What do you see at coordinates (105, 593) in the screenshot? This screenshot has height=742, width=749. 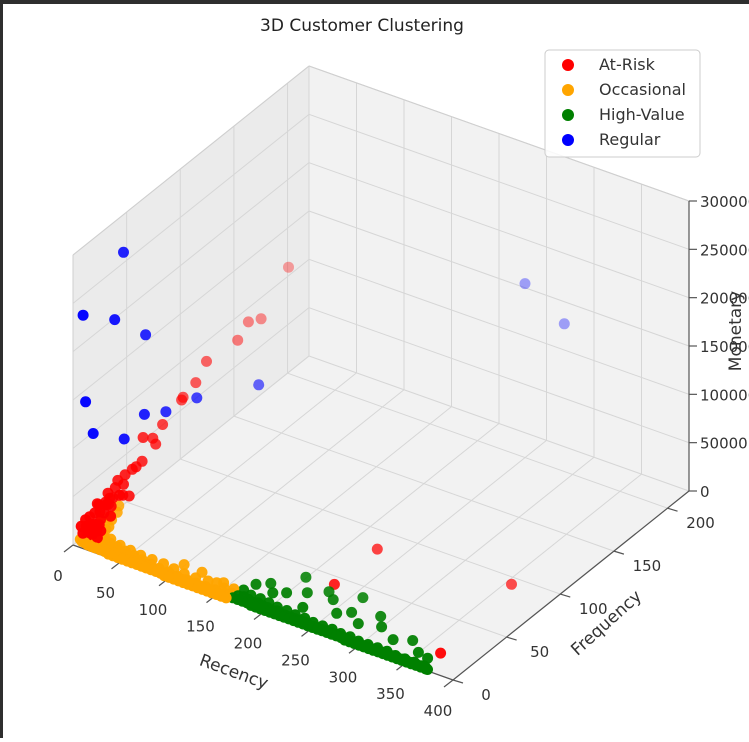 I see `x-tick-label: 50` at bounding box center [105, 593].